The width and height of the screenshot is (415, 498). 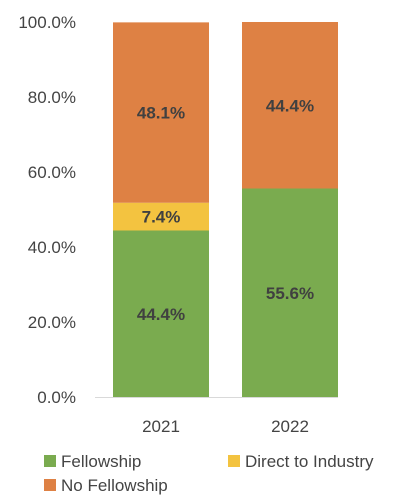 I want to click on bar-segment-no-fellowship-2022, so click(x=290, y=105).